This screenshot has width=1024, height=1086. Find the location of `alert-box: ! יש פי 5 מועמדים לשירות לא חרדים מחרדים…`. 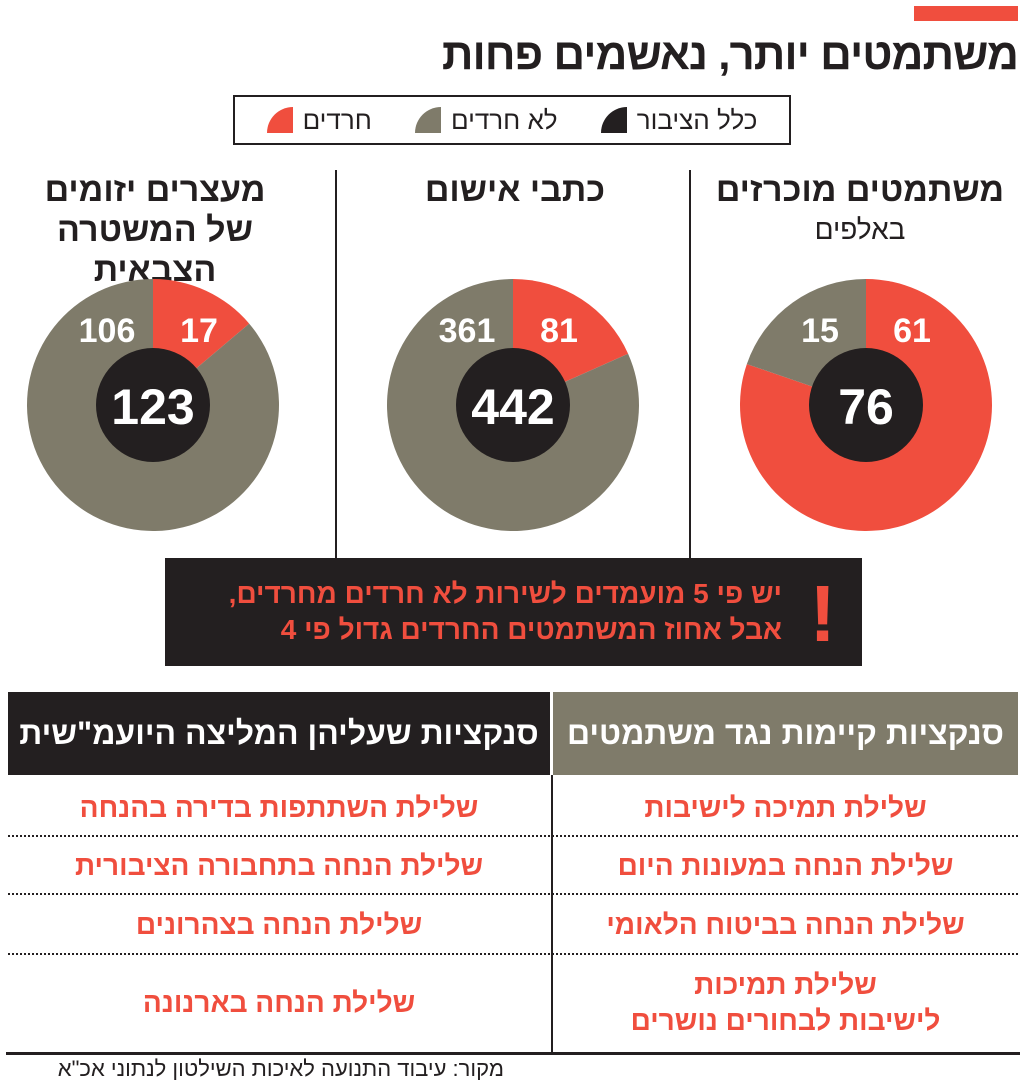

alert-box: ! יש פי 5 מועמדים לשירות לא חרדים מחרדים… is located at coordinates (513, 612).